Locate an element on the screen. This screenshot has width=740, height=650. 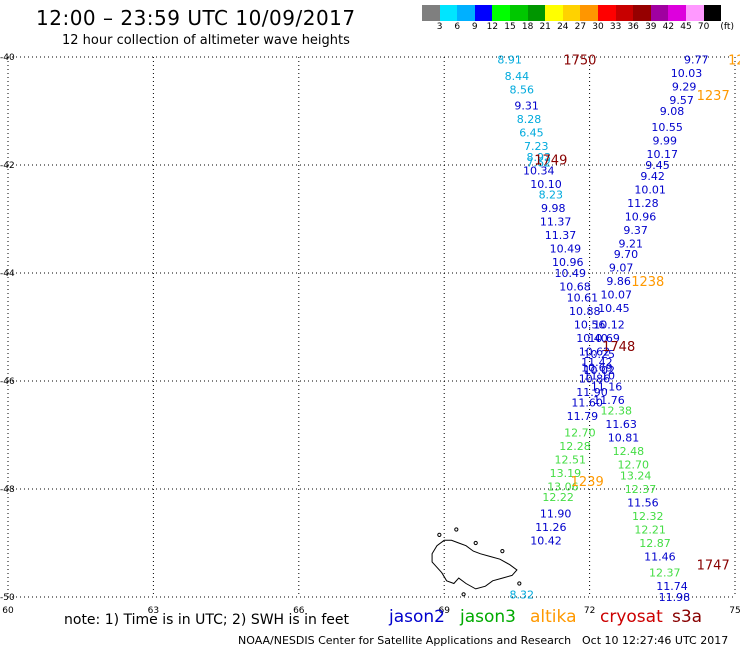
legend-s3a: s3a is located at coordinates (687, 617).